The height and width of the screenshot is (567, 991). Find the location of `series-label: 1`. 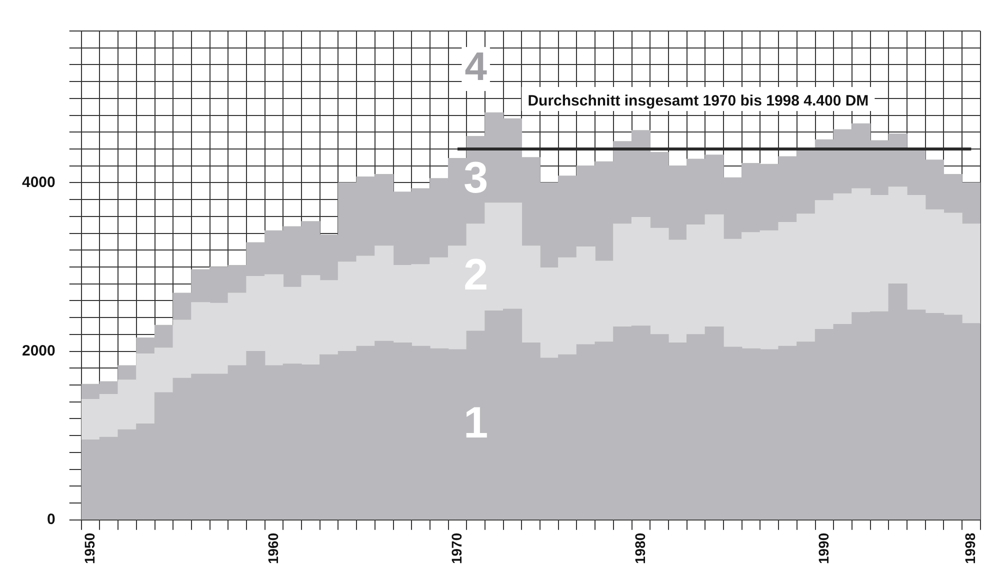

series-label: 1 is located at coordinates (476, 423).